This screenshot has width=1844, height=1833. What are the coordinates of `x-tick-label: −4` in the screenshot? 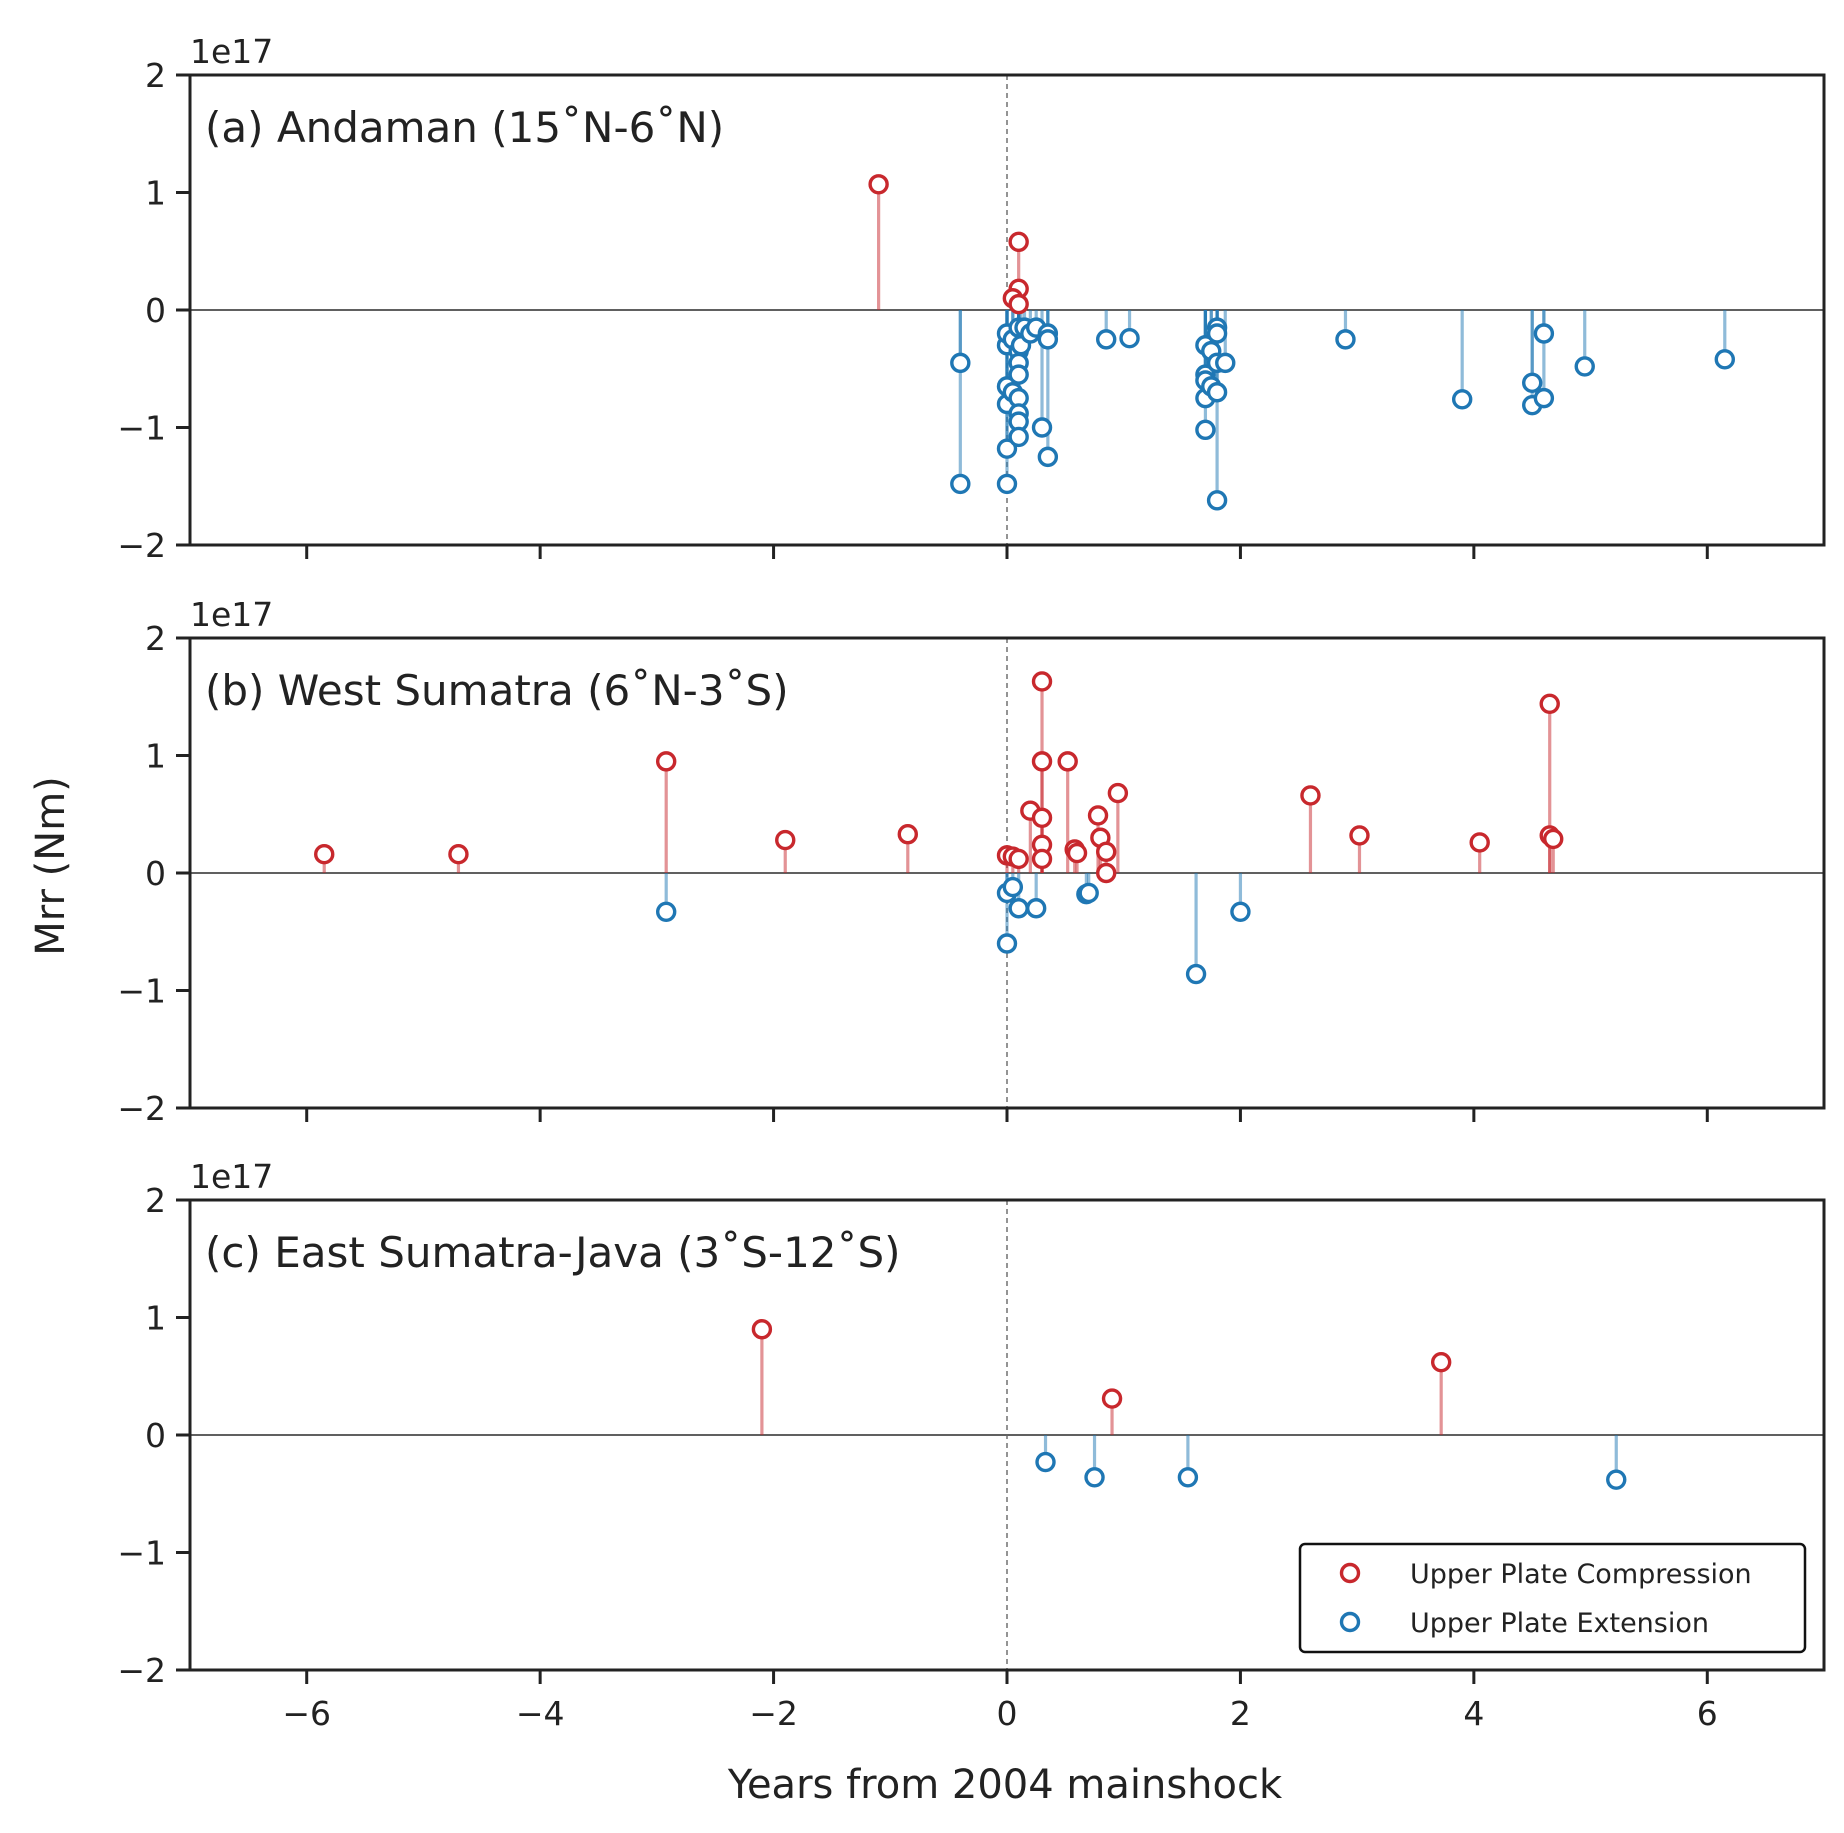 It's located at (540, 1713).